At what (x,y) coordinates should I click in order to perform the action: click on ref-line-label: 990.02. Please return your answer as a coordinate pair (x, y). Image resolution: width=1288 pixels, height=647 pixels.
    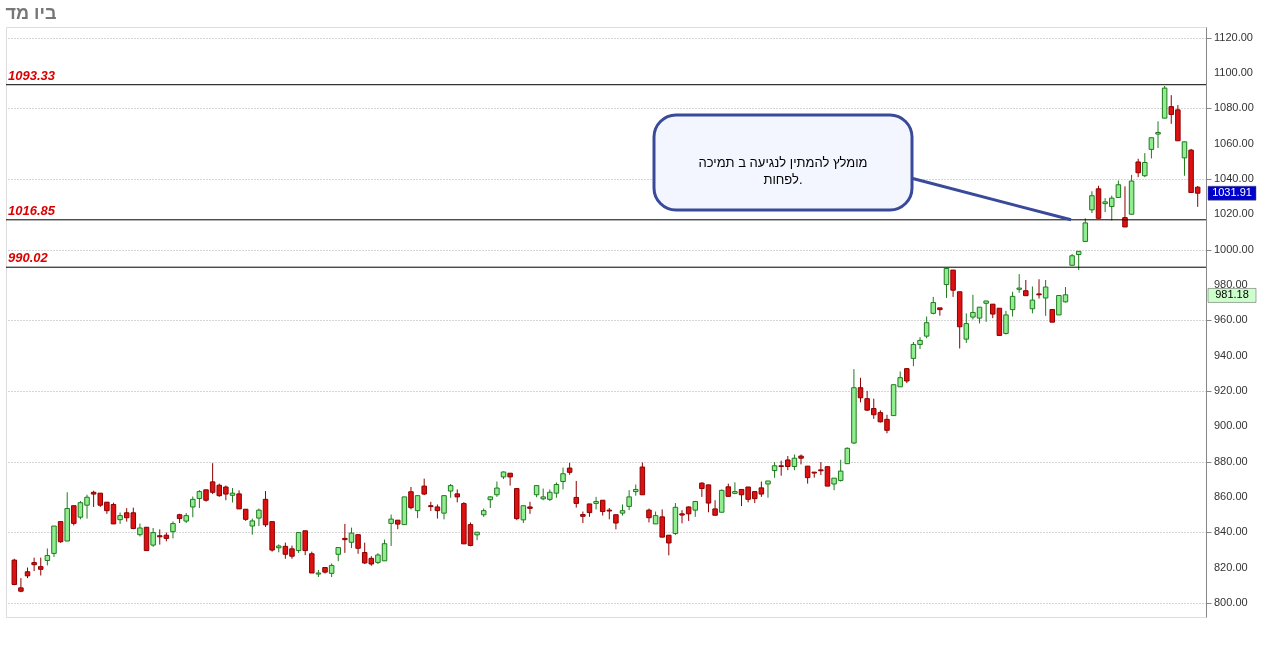
    Looking at the image, I should click on (28, 258).